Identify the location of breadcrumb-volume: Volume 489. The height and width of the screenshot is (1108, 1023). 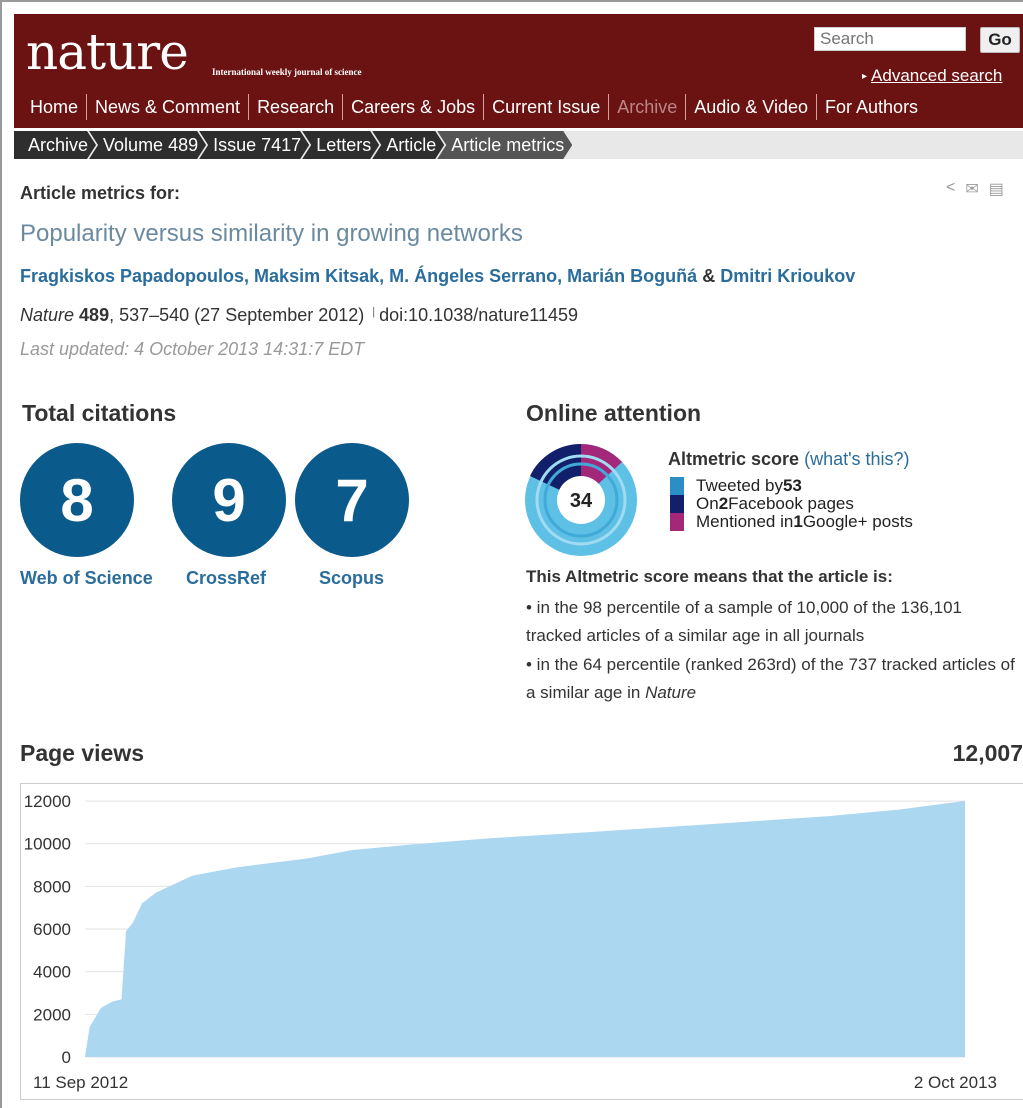
(147, 145).